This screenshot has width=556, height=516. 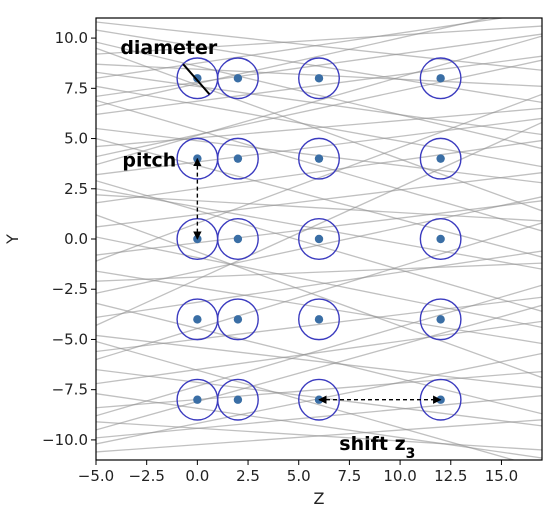 I want to click on y-tick-label: 7.5, so click(x=76, y=88).